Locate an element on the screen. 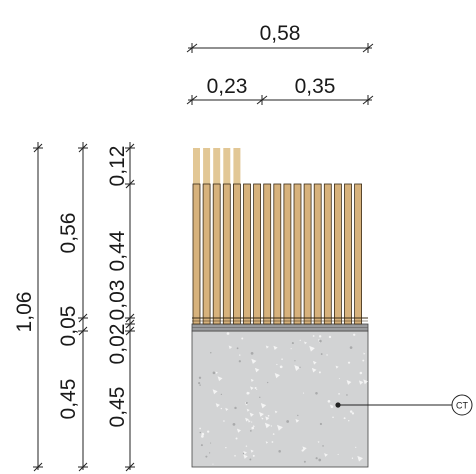 The height and width of the screenshot is (474, 476). left-mid-label: 0,05 is located at coordinates (68, 326).